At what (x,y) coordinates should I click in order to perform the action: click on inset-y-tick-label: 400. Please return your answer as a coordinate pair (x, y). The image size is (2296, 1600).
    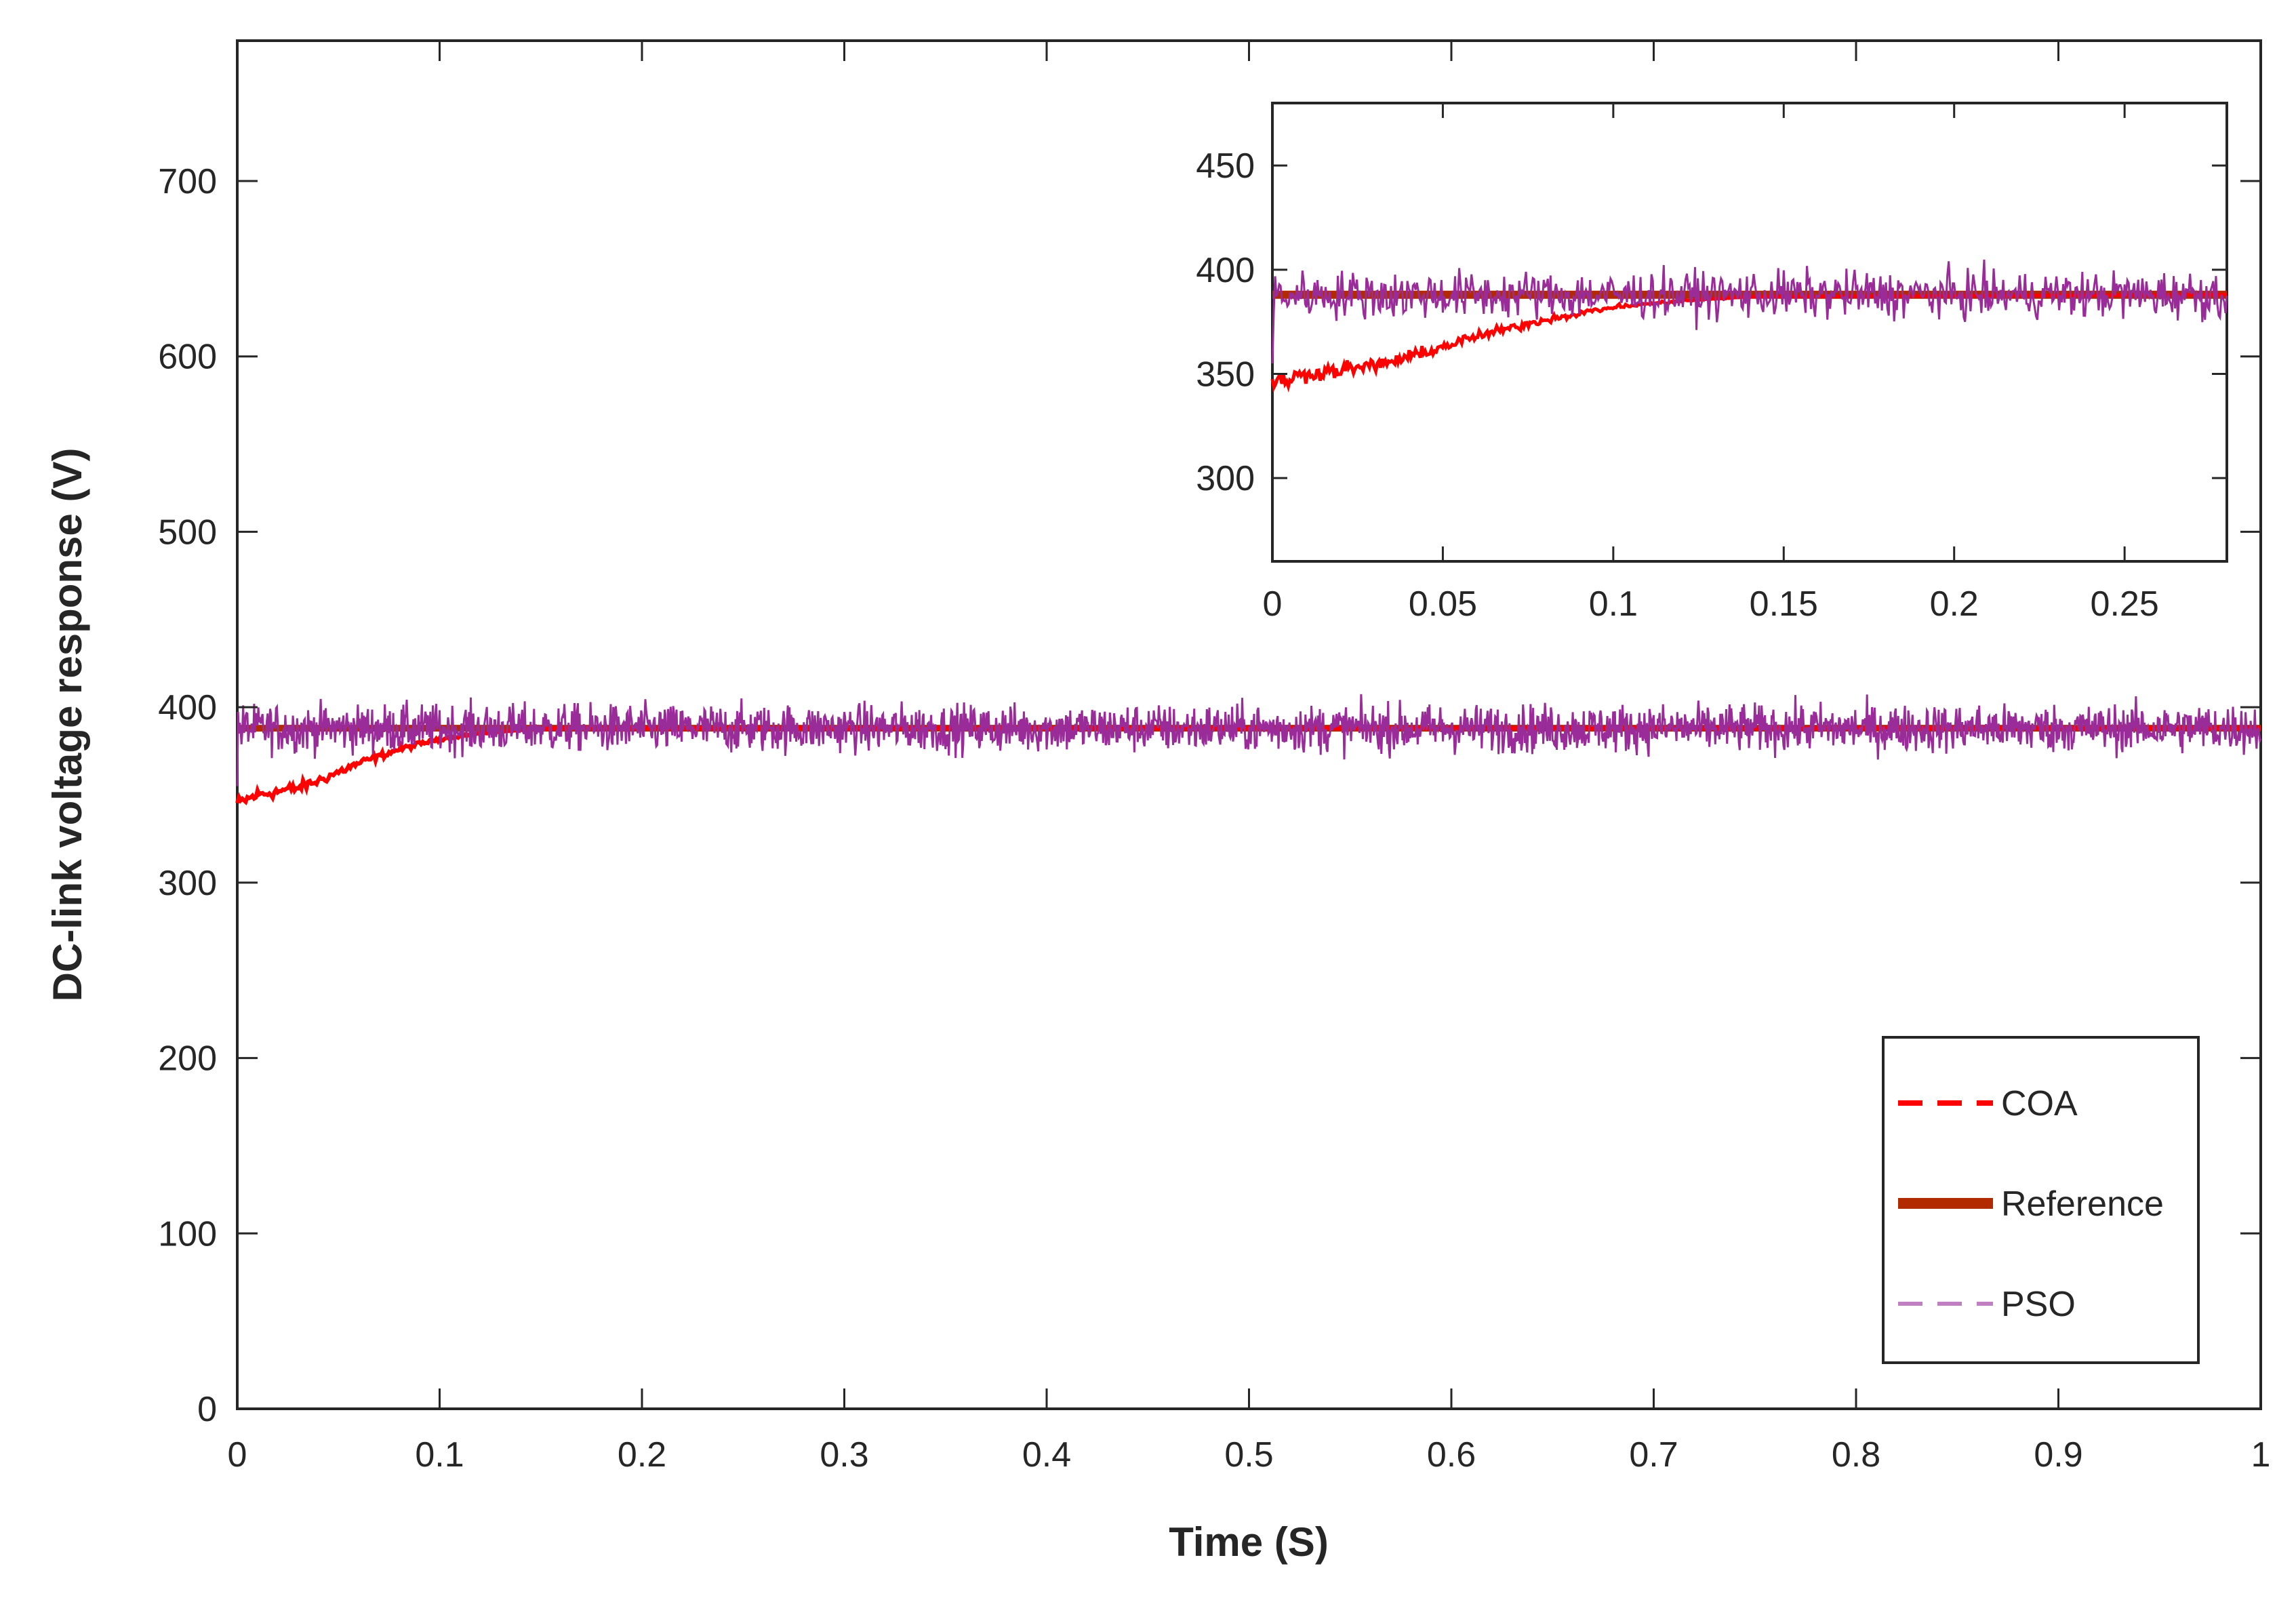
    Looking at the image, I should click on (1225, 270).